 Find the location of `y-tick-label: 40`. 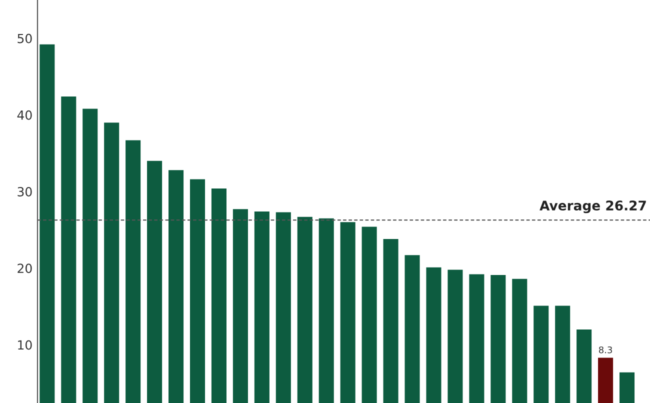

y-tick-label: 40 is located at coordinates (24, 115).